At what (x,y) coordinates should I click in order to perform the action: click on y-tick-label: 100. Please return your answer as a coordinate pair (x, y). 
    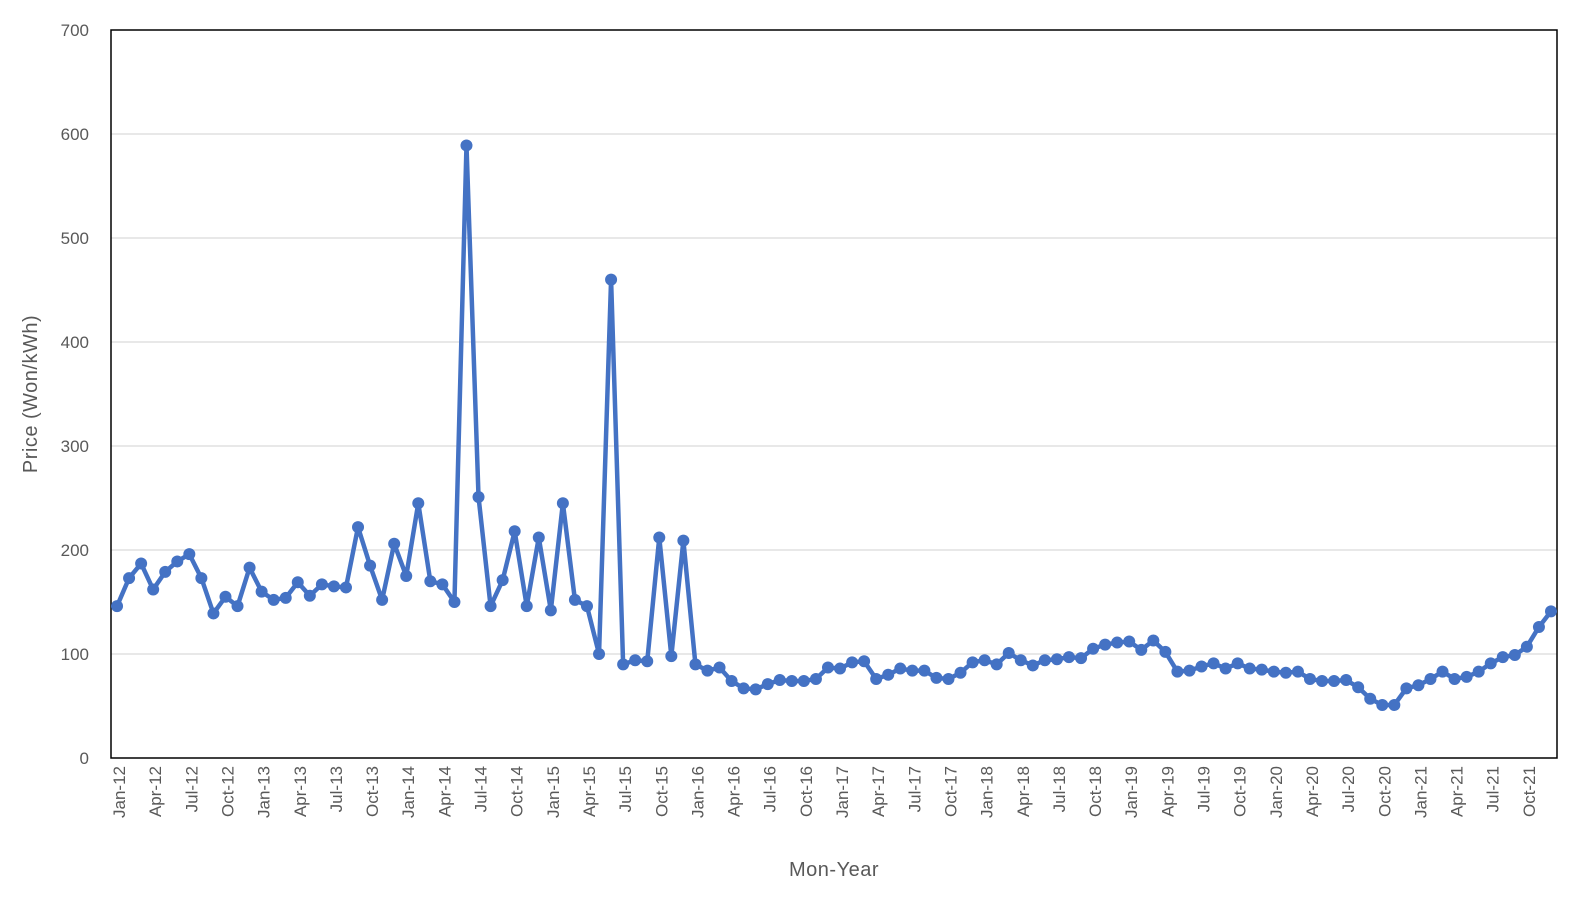
    Looking at the image, I should click on (75, 654).